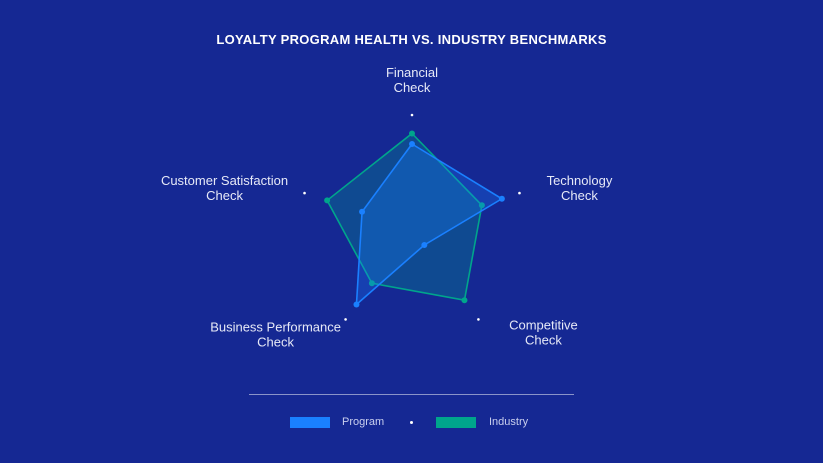 The height and width of the screenshot is (463, 823). I want to click on legend-swatch-program, so click(310, 422).